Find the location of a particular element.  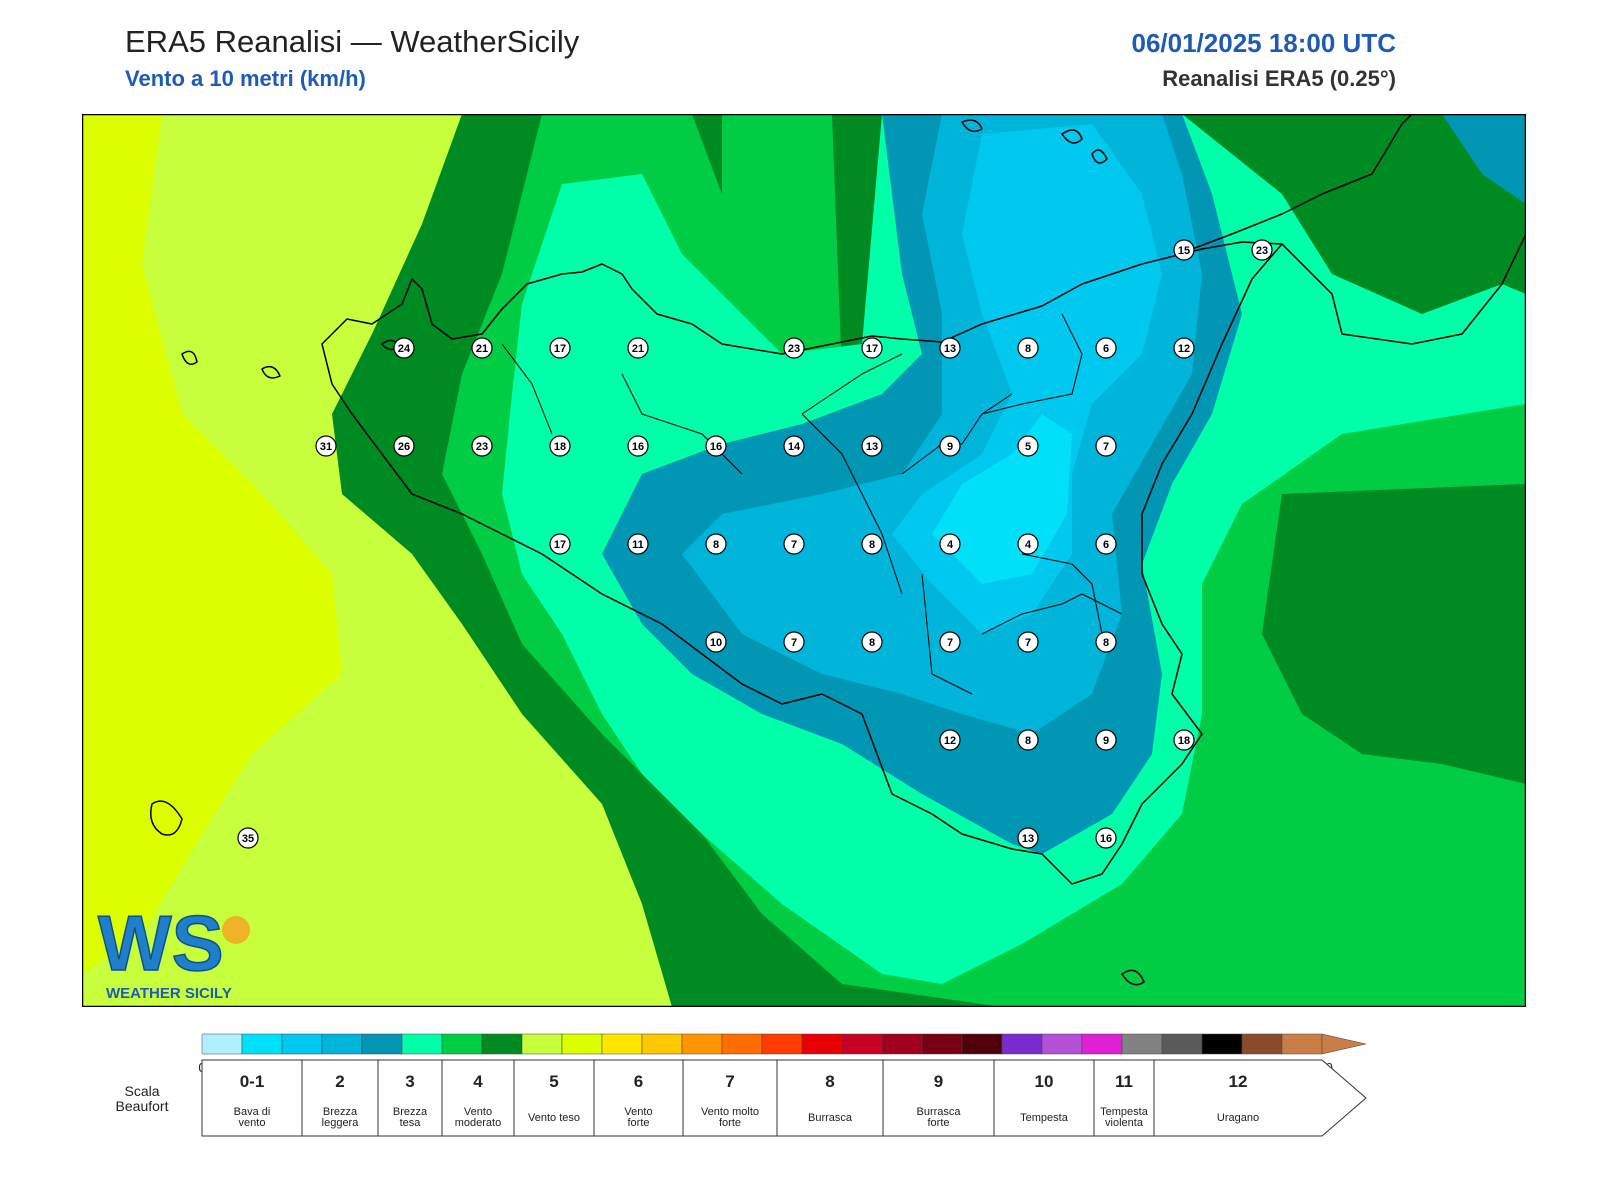

wind-station: 11 is located at coordinates (638, 544).